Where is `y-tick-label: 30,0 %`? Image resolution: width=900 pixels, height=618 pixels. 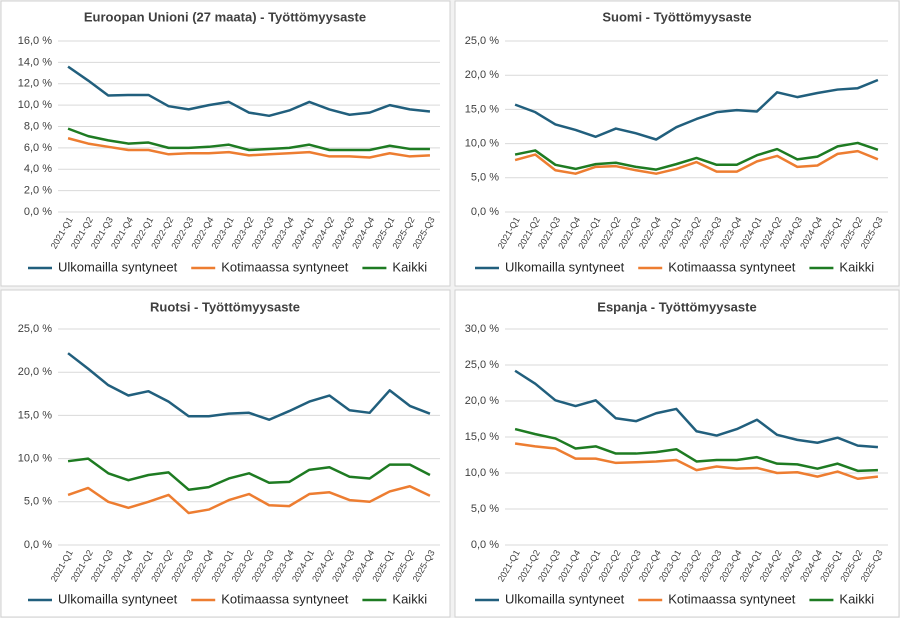 y-tick-label: 30,0 % is located at coordinates (482, 329).